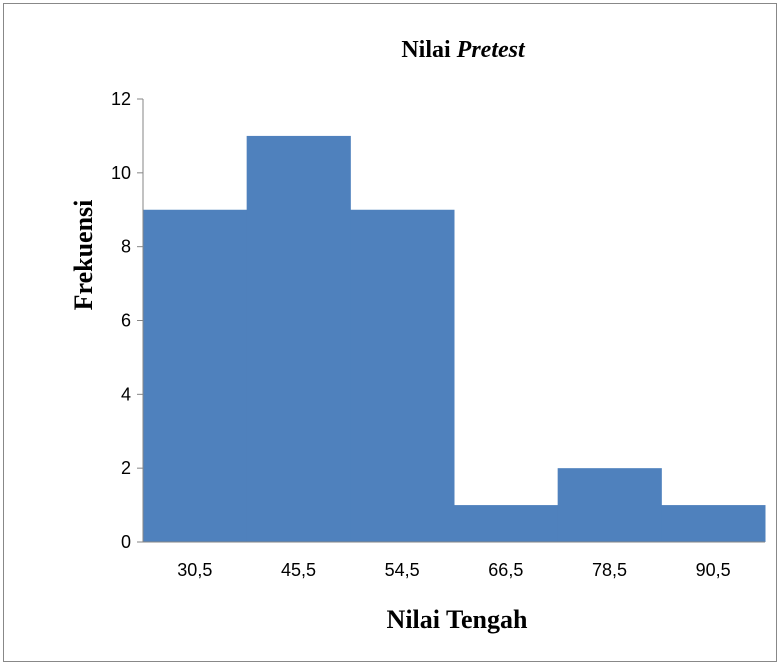  Describe the element at coordinates (457, 619) in the screenshot. I see `x-axis-title: Nilai Tengah` at that location.